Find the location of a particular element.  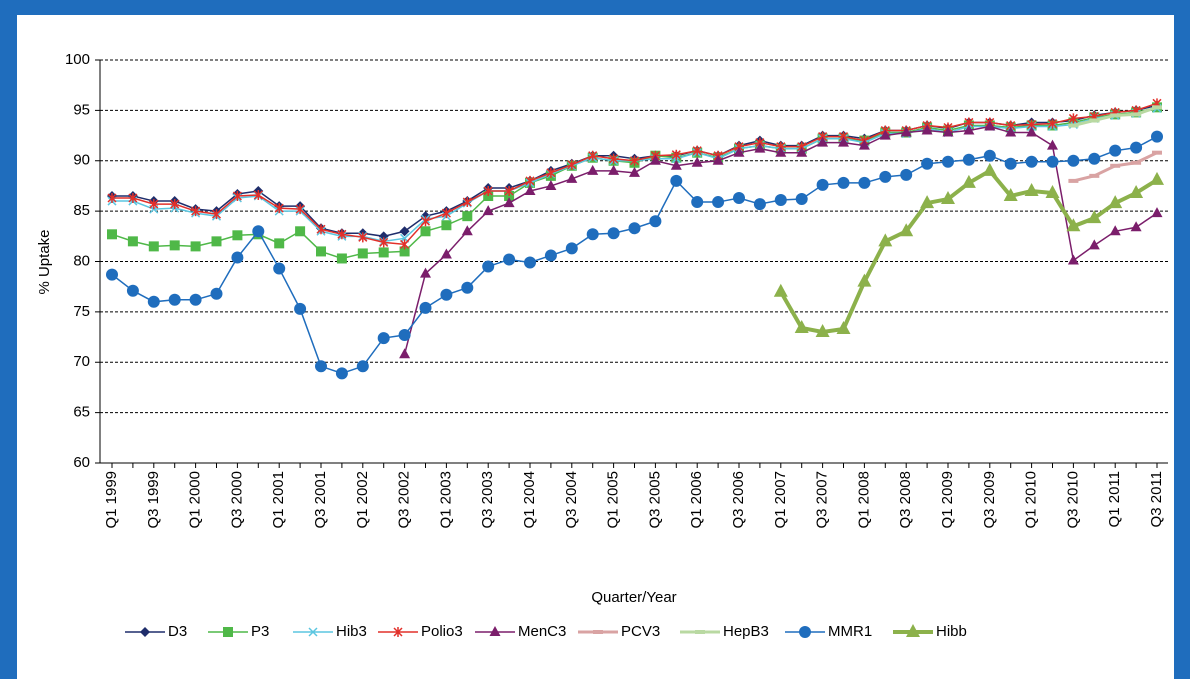

x-tick-label: Q3 2004 is located at coordinates (571, 500).